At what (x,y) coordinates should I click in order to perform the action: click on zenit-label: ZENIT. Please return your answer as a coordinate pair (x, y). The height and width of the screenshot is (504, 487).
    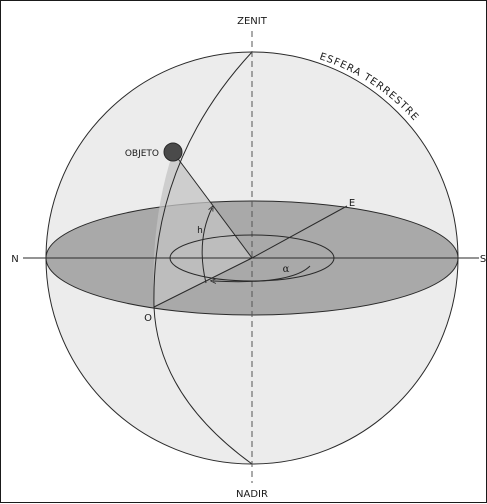
    Looking at the image, I should click on (252, 21).